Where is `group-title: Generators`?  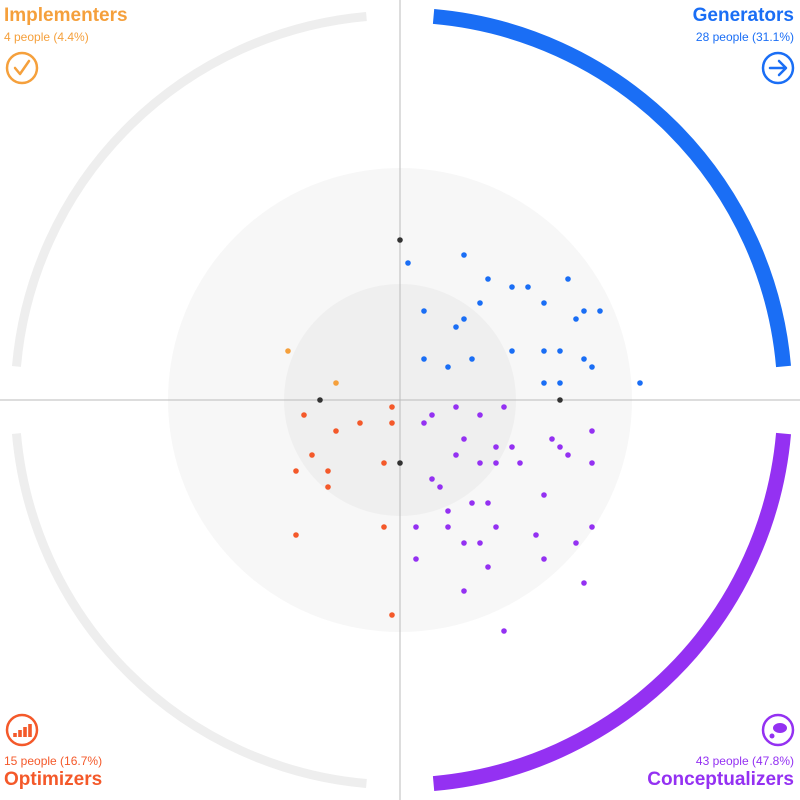
group-title: Generators is located at coordinates (743, 15).